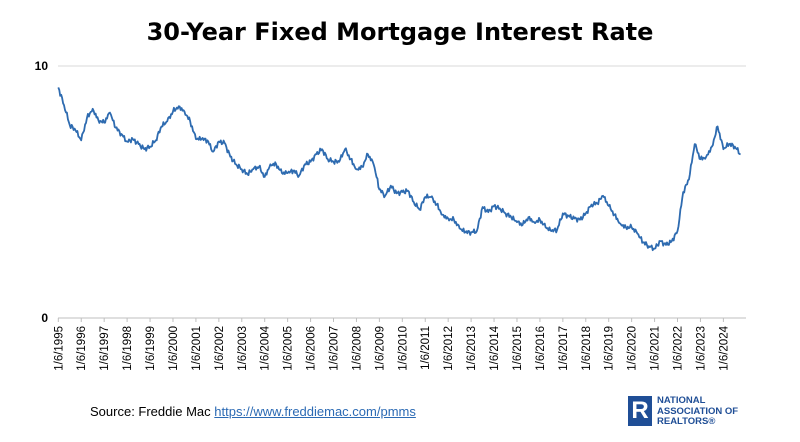 This screenshot has height=442, width=800. I want to click on x-tick-label: 1/6/2015, so click(518, 348).